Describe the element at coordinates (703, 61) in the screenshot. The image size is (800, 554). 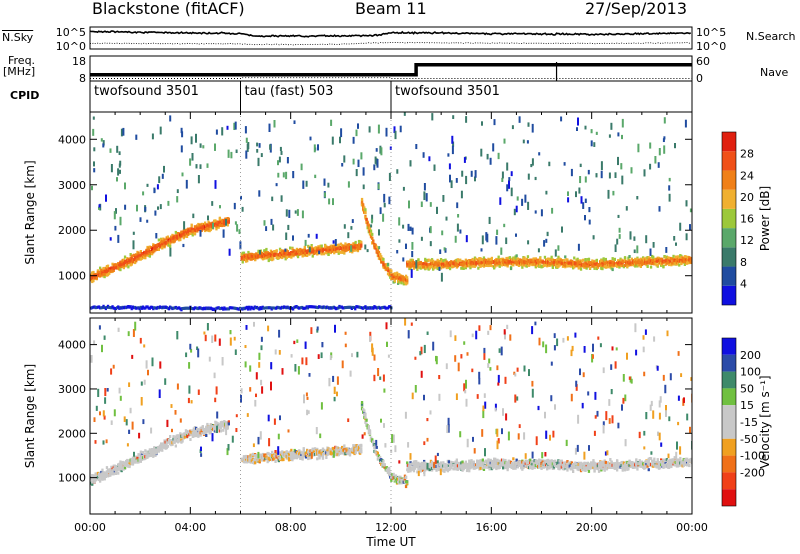
I see `freq-tick-label-right: 60` at that location.